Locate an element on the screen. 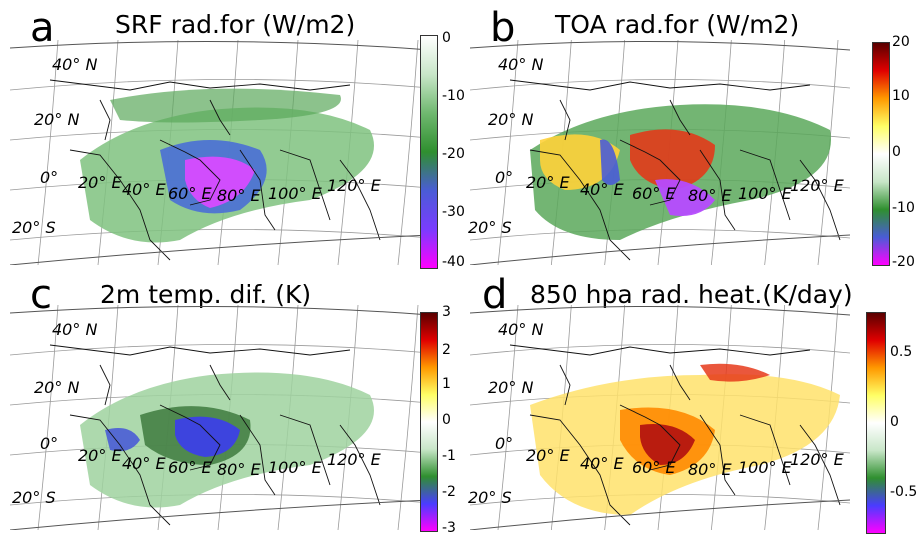 The image size is (921, 539). colorbar-tick-label: -40 is located at coordinates (453, 262).